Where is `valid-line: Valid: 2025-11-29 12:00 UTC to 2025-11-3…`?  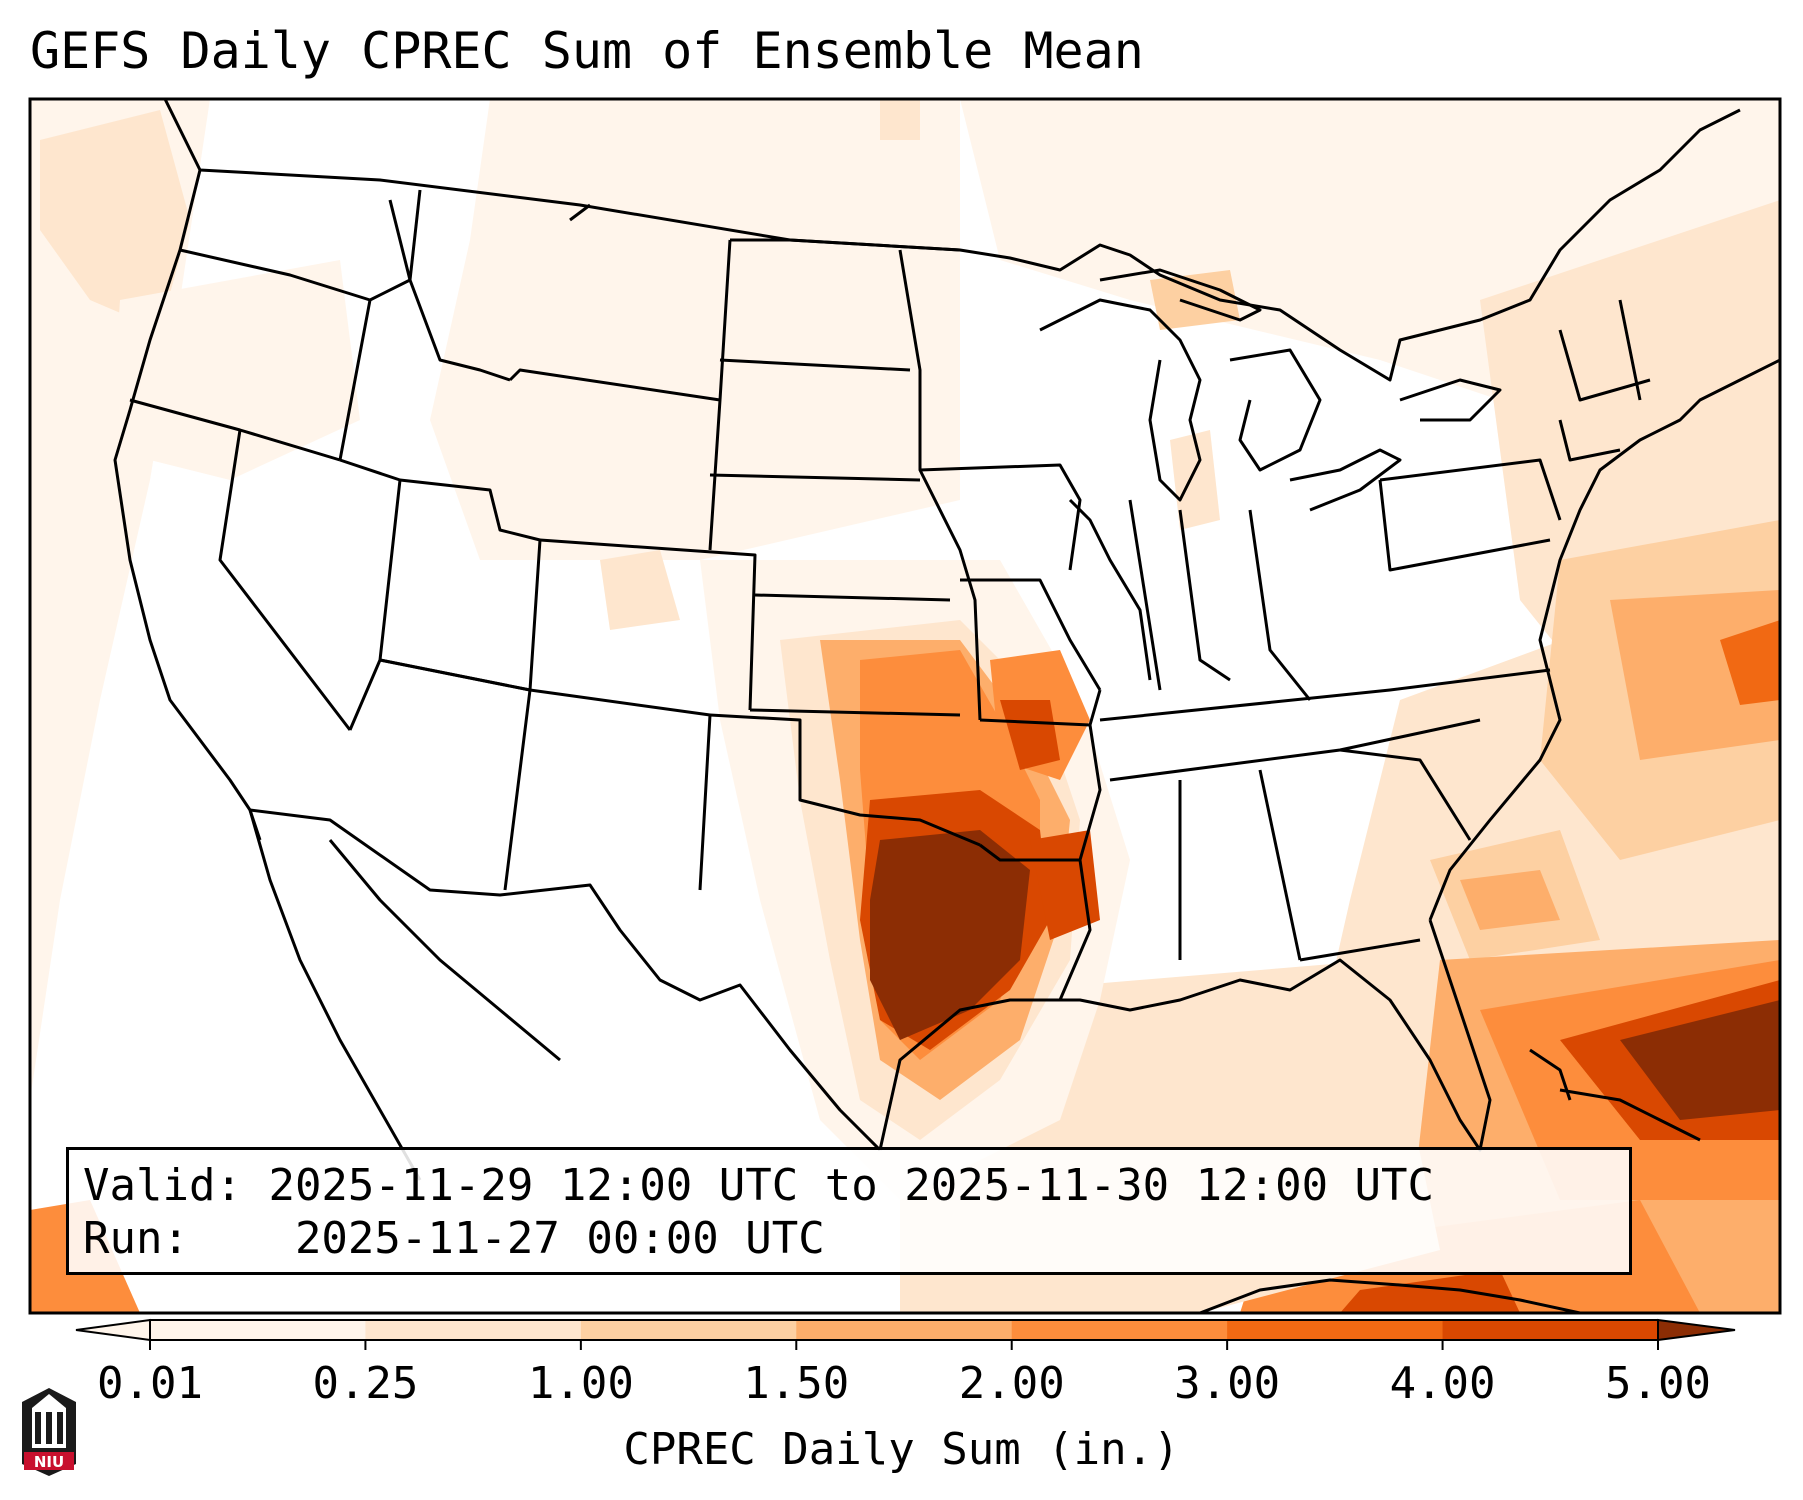 valid-line: Valid: 2025-11-29 12:00 UTC to 2025-11-3… is located at coordinates (758, 1185).